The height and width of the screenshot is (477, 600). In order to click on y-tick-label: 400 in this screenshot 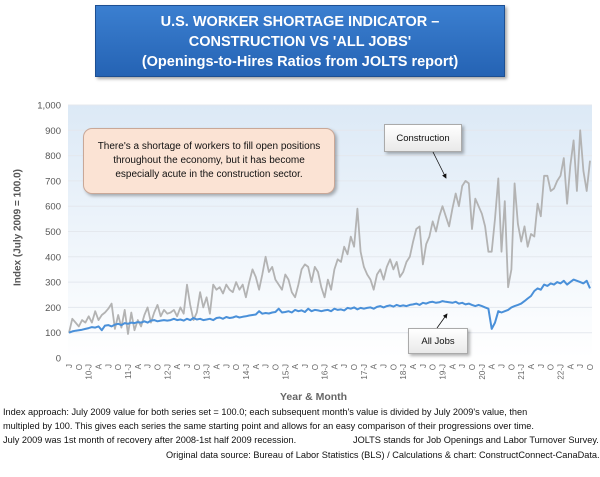, I will do `click(53, 257)`.